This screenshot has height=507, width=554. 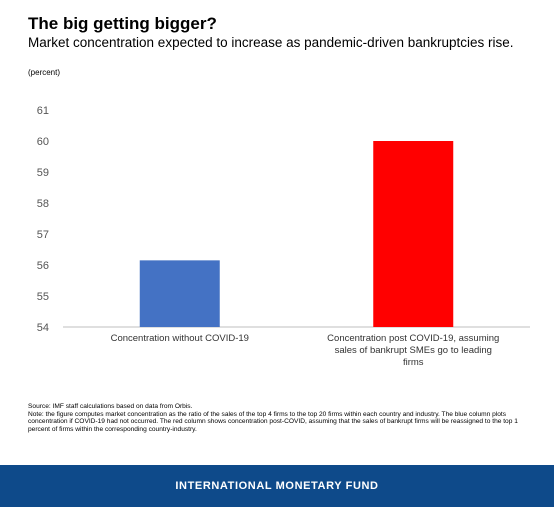 I want to click on y-tick-label: 55, so click(x=43, y=297).